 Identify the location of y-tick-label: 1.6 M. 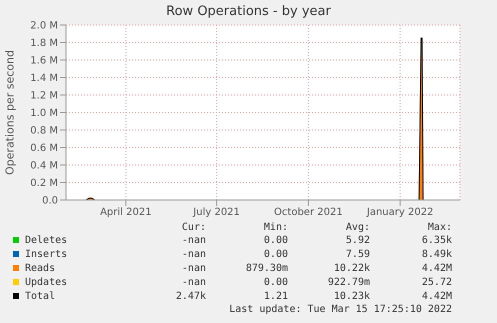
(44, 61).